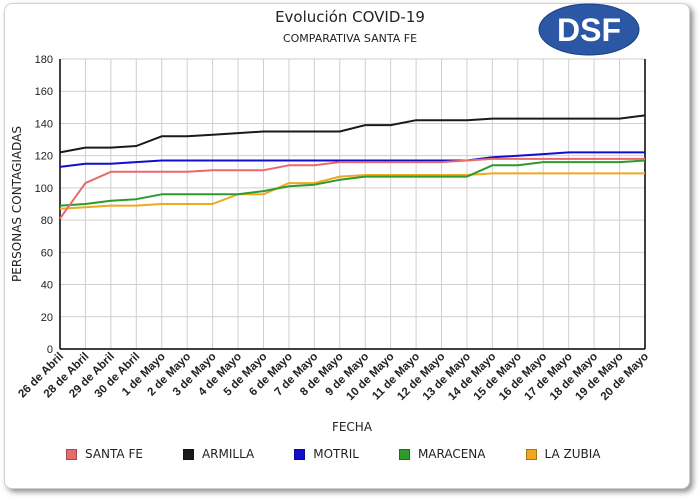  What do you see at coordinates (572, 454) in the screenshot?
I see `legend-label: LA ZUBIA` at bounding box center [572, 454].